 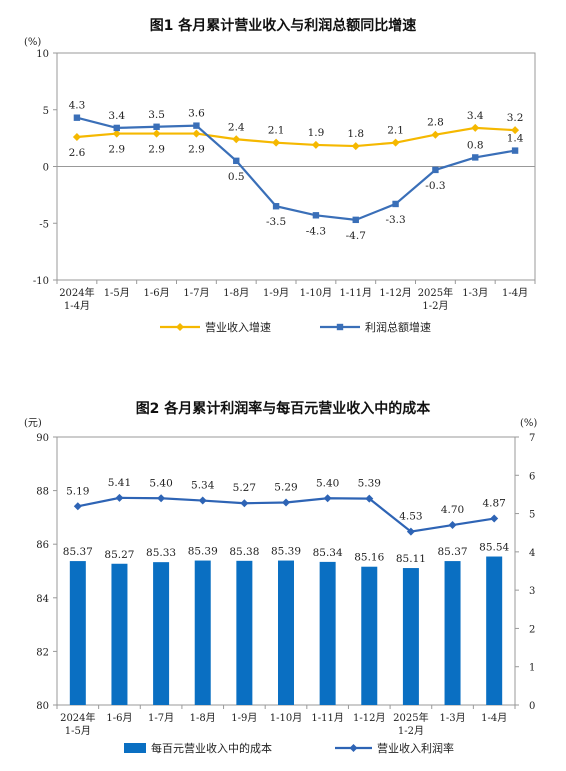 What do you see at coordinates (211, 748) in the screenshot?
I see `legend-cost-per-100-label: 每百元营业收入中的成本` at bounding box center [211, 748].